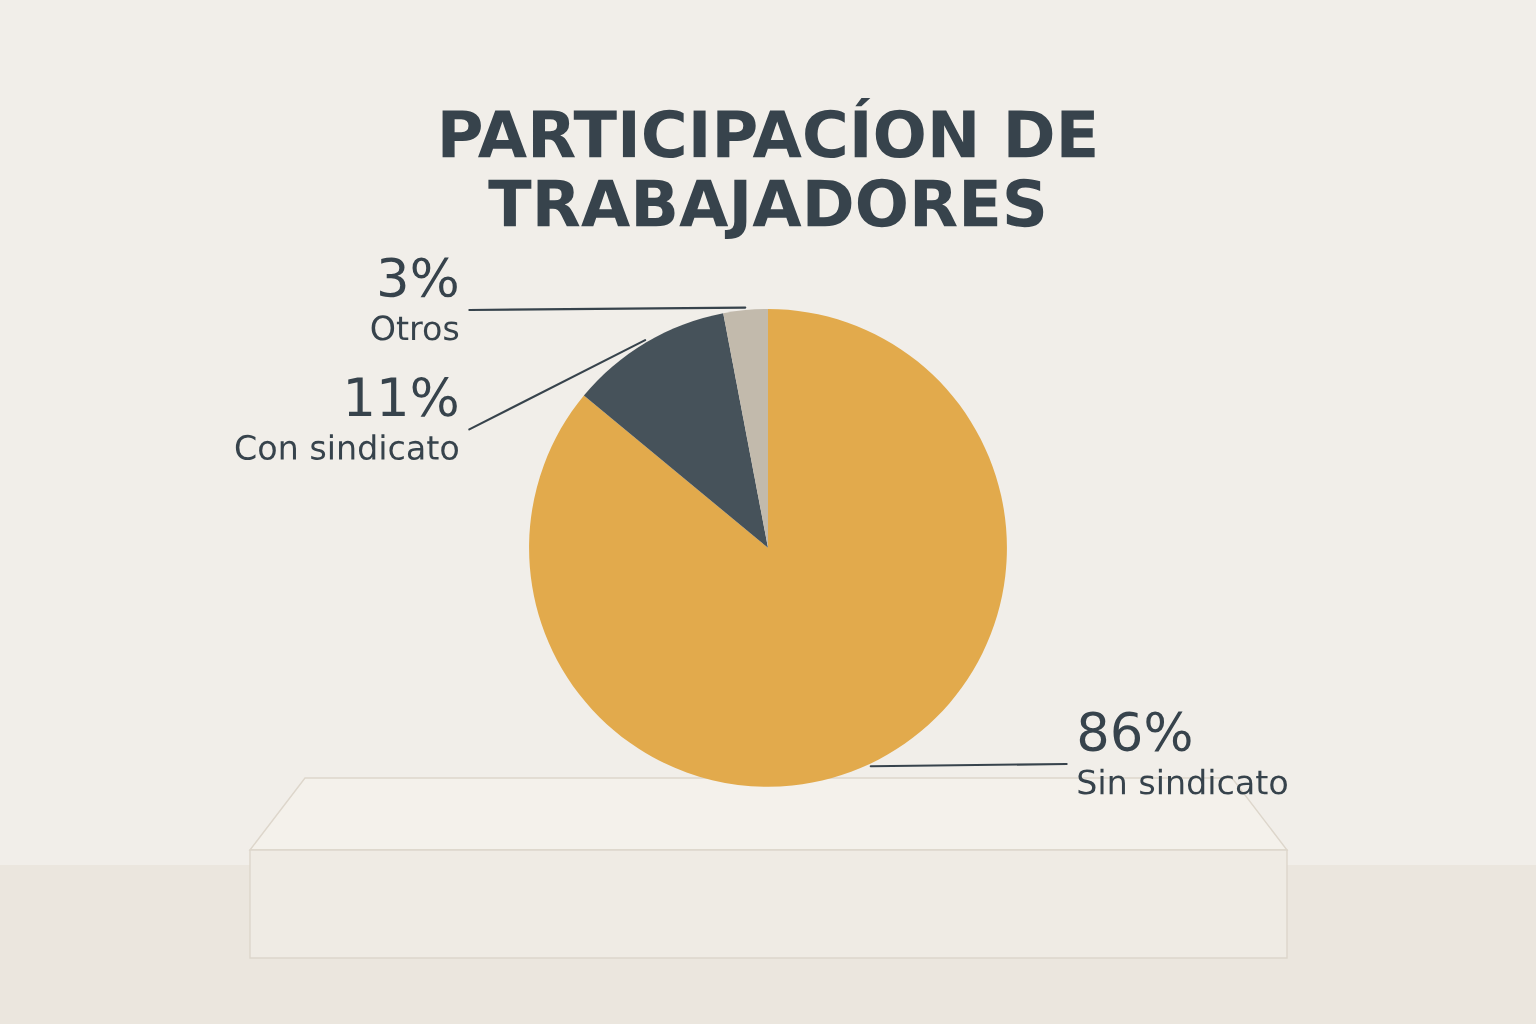 This screenshot has height=1024, width=1536. Describe the element at coordinates (768, 169) in the screenshot. I see `chart-title: PARTICIPACÍON DE TRABAJADORES` at that location.